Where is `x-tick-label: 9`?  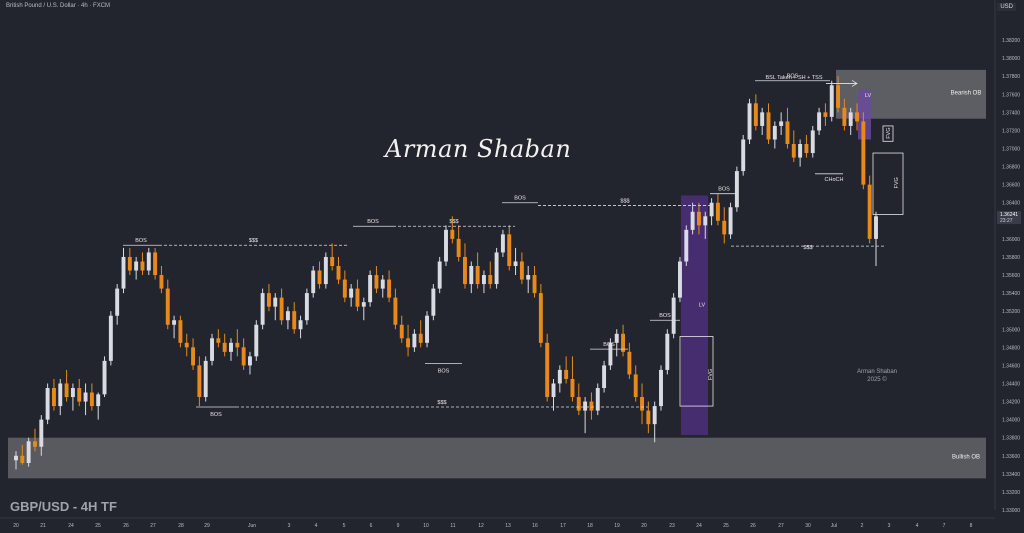 x-tick-label: 9 is located at coordinates (398, 526).